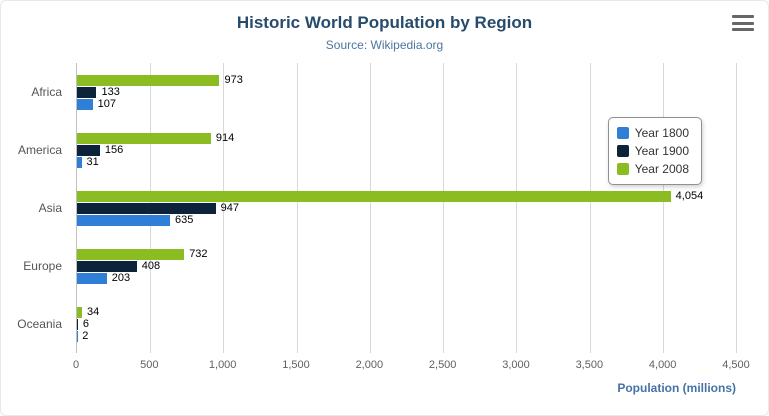 The height and width of the screenshot is (416, 769). I want to click on chart-title: Historic World Population by Region, so click(384, 22).